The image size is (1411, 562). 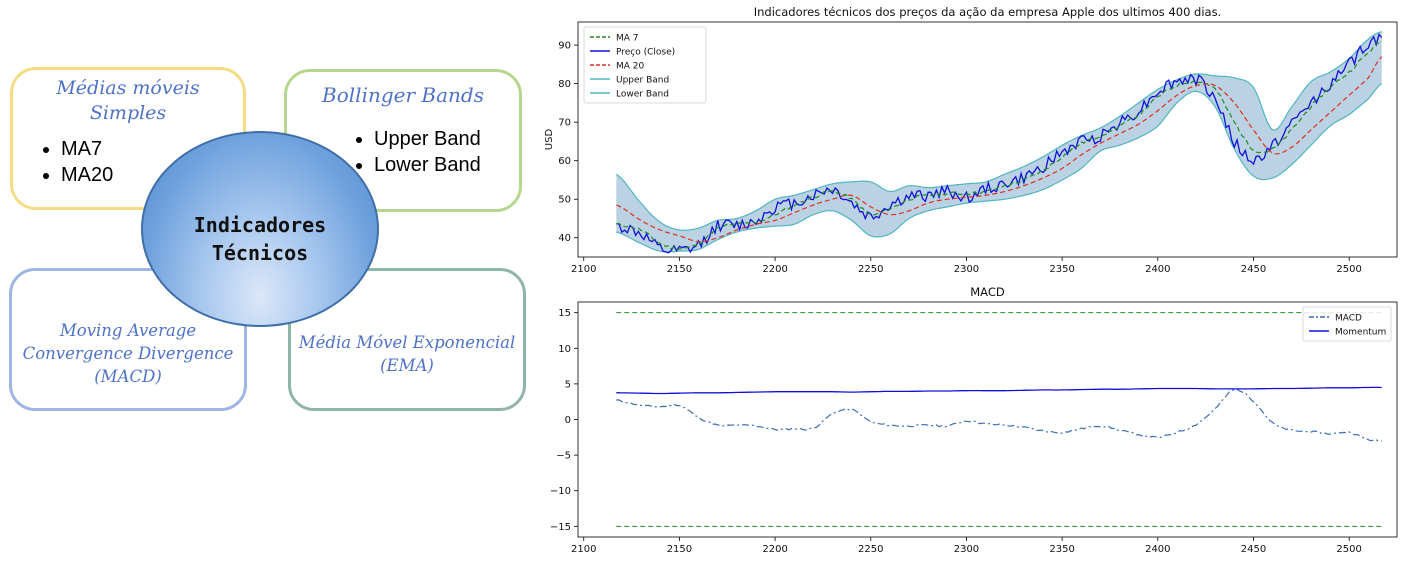 What do you see at coordinates (774, 269) in the screenshot?
I see `price-x-tick-label: 2200` at bounding box center [774, 269].